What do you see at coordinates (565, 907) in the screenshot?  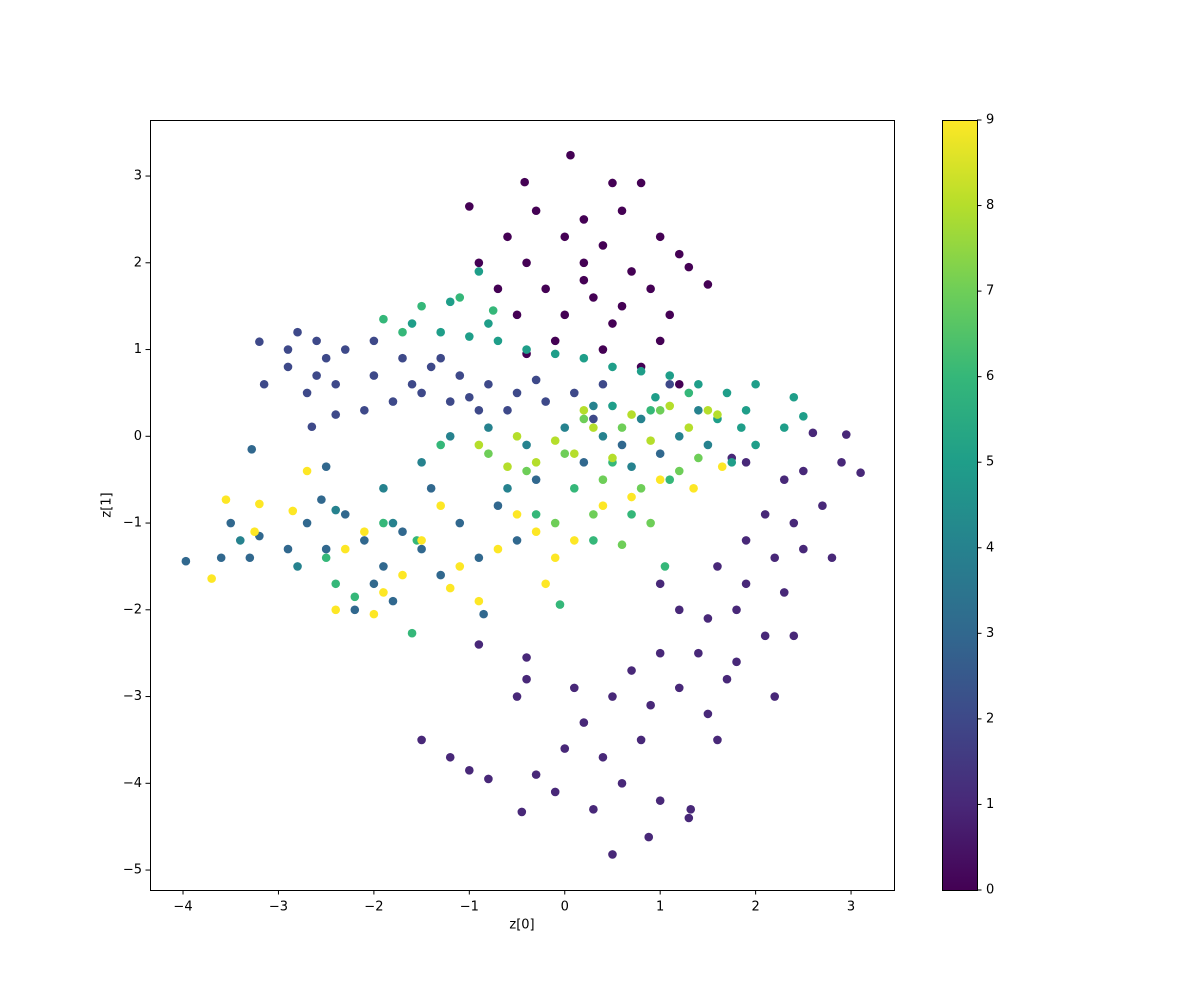 I see `x-tick-label: 0` at bounding box center [565, 907].